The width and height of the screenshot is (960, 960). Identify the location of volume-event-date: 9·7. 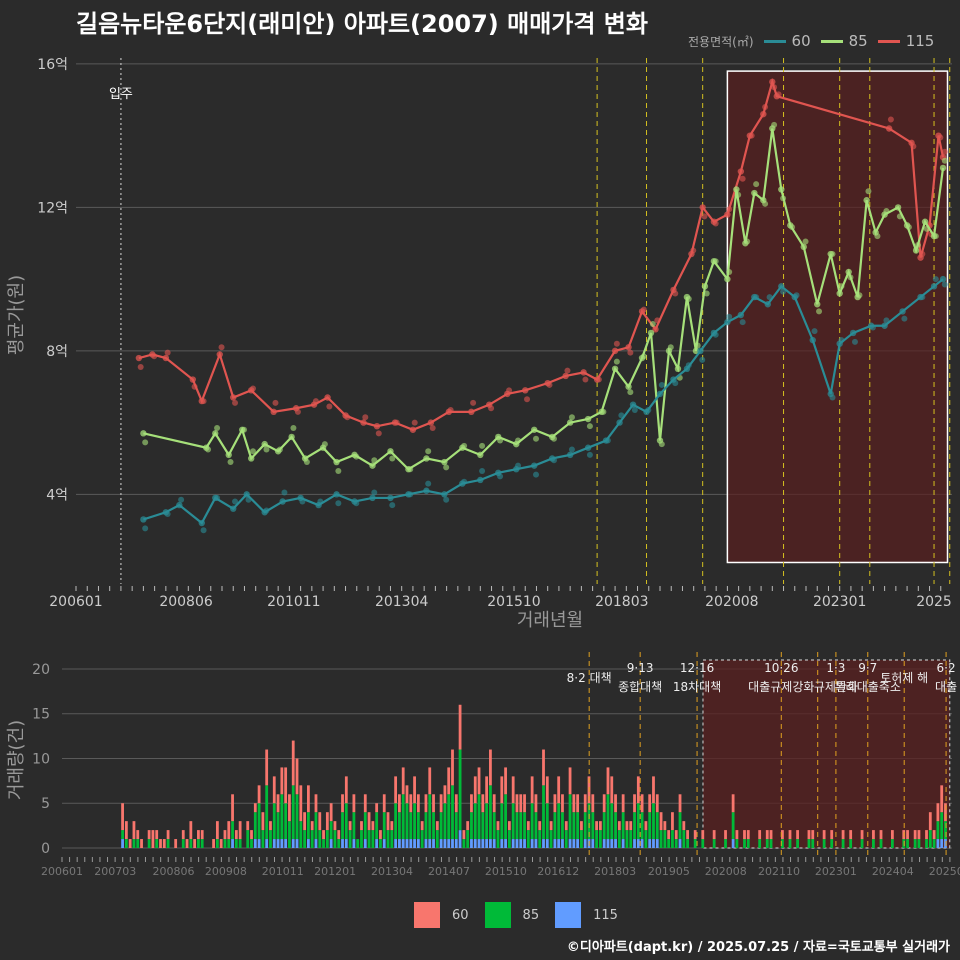
(867, 668).